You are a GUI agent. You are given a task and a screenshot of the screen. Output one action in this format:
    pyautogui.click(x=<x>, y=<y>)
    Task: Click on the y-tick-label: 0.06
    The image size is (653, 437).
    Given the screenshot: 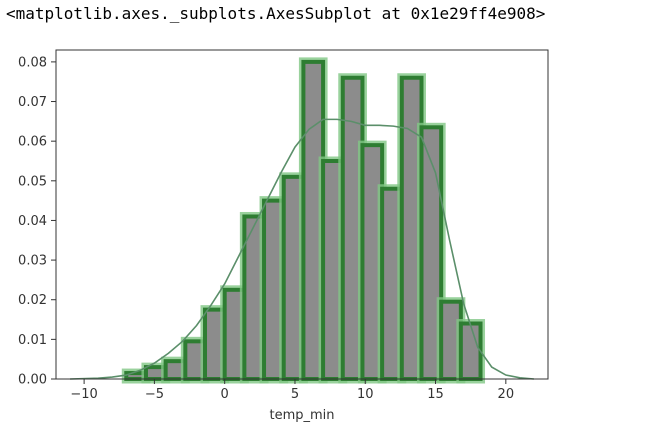 What is the action you would take?
    pyautogui.click(x=32, y=142)
    